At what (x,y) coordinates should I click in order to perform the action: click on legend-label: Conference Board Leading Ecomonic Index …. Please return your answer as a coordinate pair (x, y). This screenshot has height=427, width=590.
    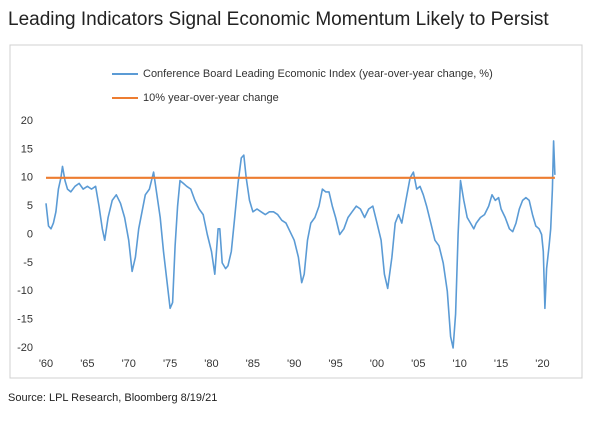
    Looking at the image, I should click on (318, 74).